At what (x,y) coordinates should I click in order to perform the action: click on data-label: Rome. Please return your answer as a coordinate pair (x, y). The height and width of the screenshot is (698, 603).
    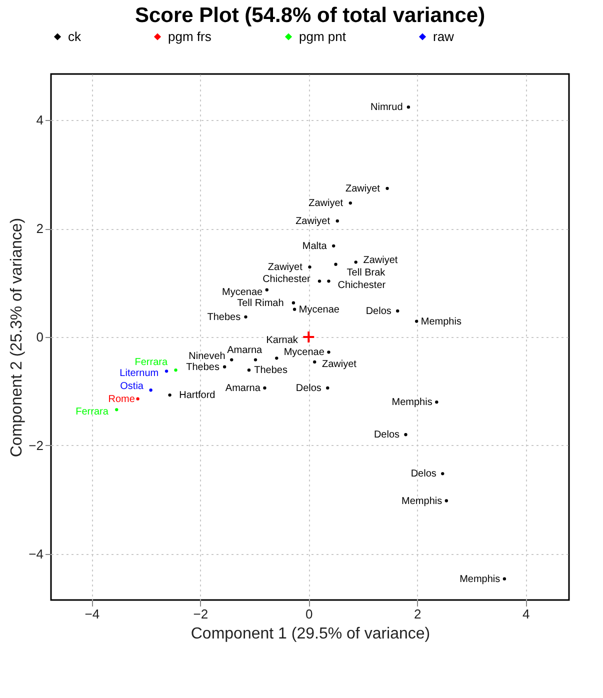
    Looking at the image, I should click on (122, 399).